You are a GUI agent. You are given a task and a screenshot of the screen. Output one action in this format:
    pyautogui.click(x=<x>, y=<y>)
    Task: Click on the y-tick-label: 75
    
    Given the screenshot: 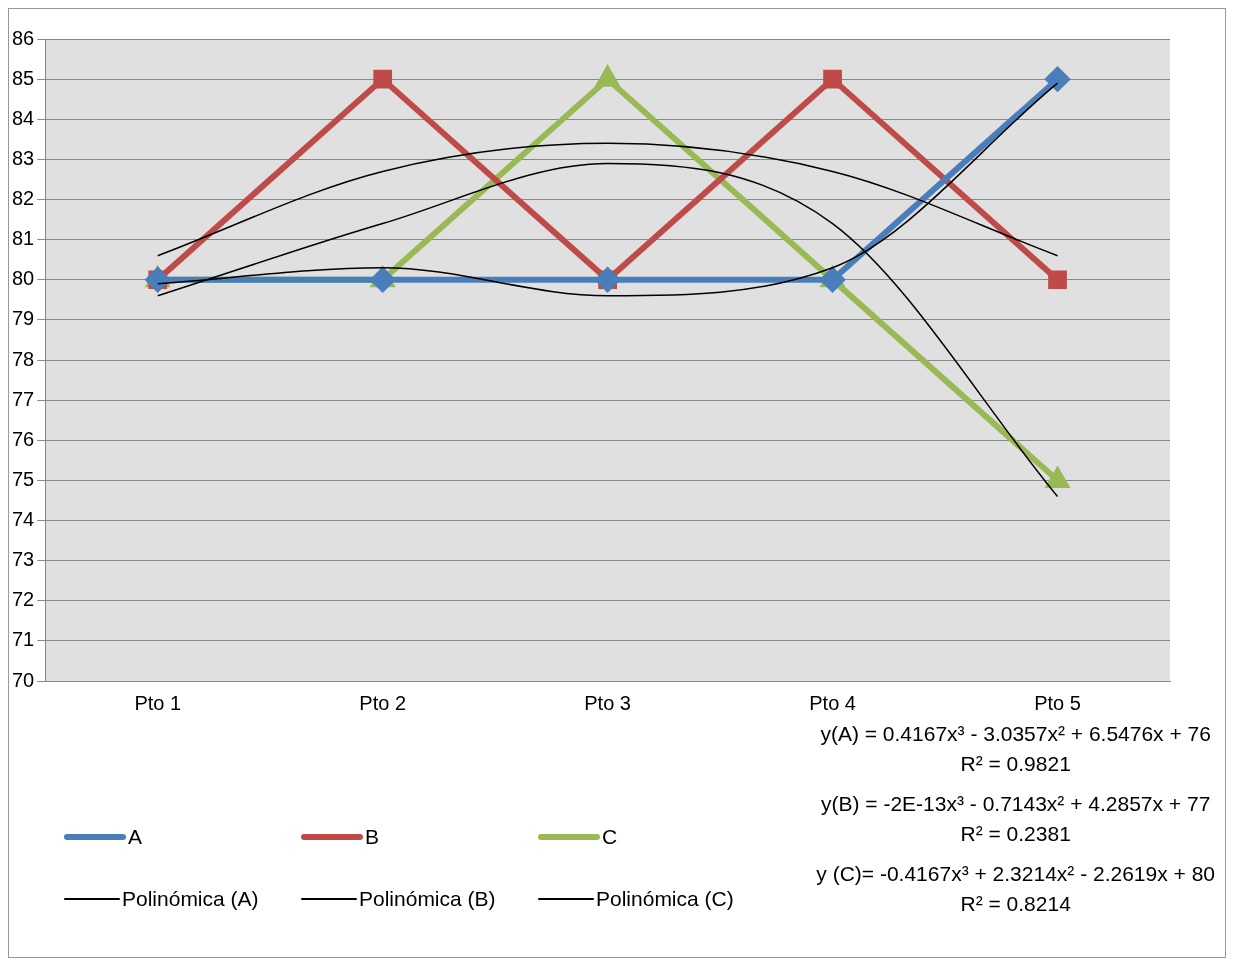 What is the action you would take?
    pyautogui.click(x=23, y=478)
    